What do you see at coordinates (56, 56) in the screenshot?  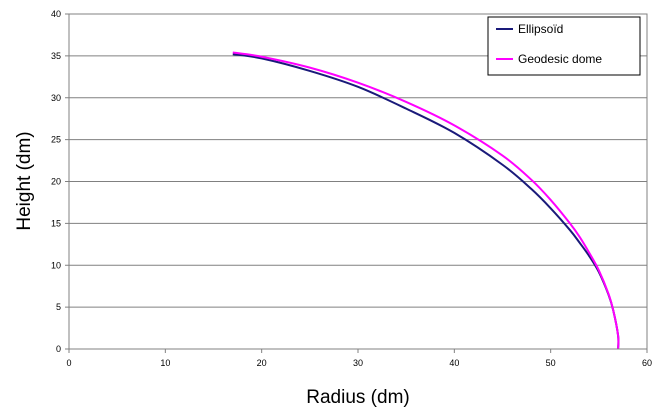 I see `y-tick-label: 35` at bounding box center [56, 56].